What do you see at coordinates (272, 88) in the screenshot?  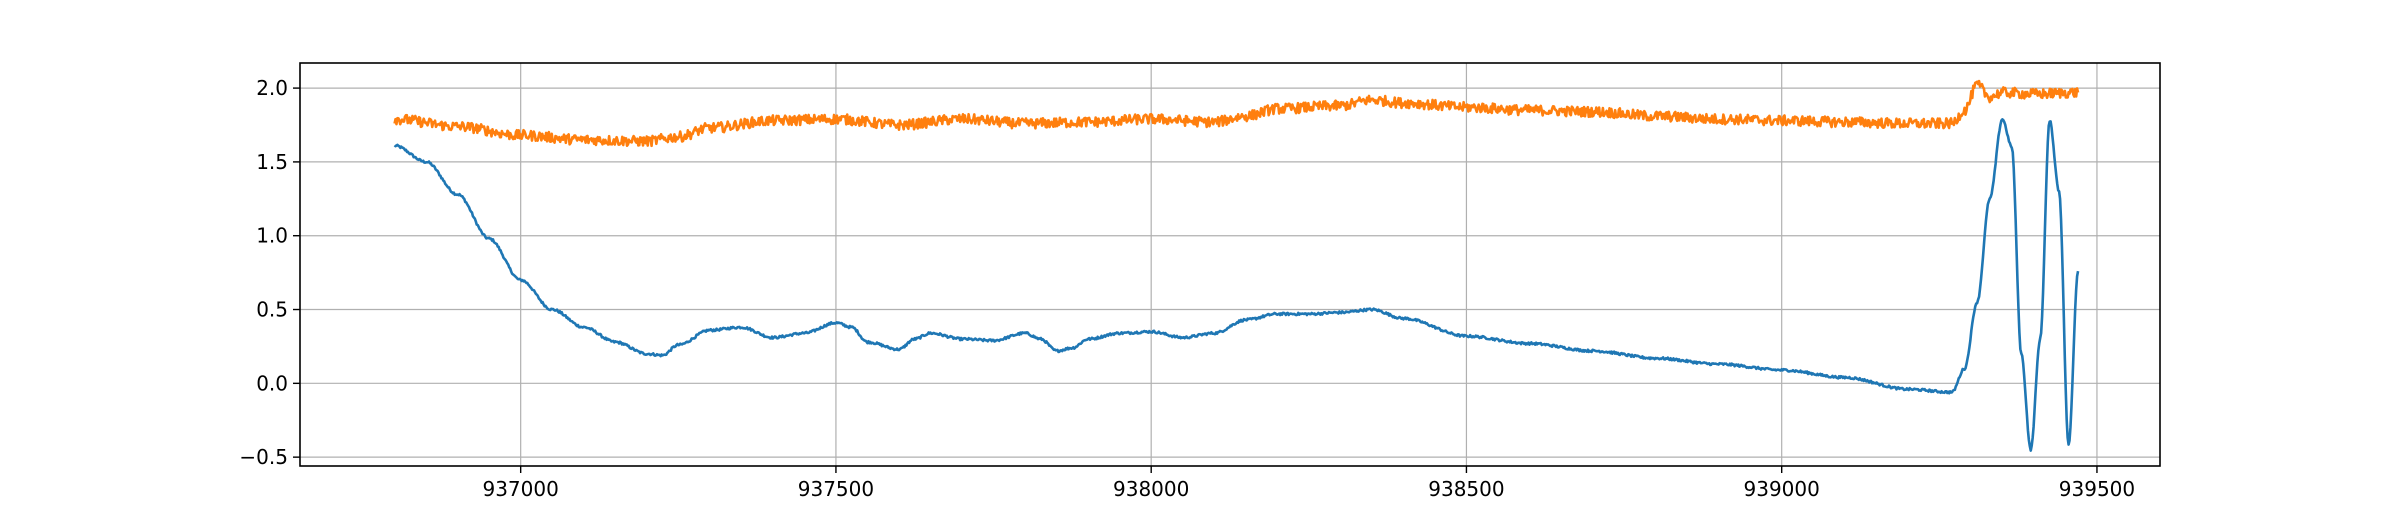 I see `y-tick-label: 2.0` at bounding box center [272, 88].